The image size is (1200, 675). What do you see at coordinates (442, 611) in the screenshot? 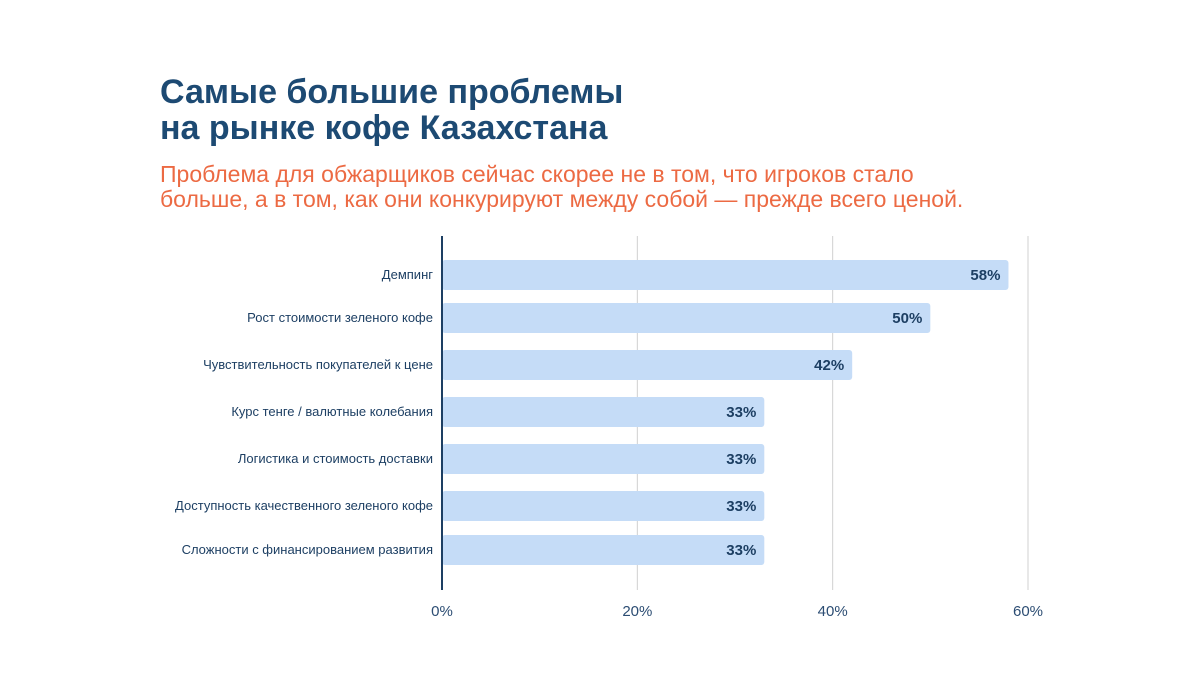
I see `x-tick-label-0: 0%` at bounding box center [442, 611].